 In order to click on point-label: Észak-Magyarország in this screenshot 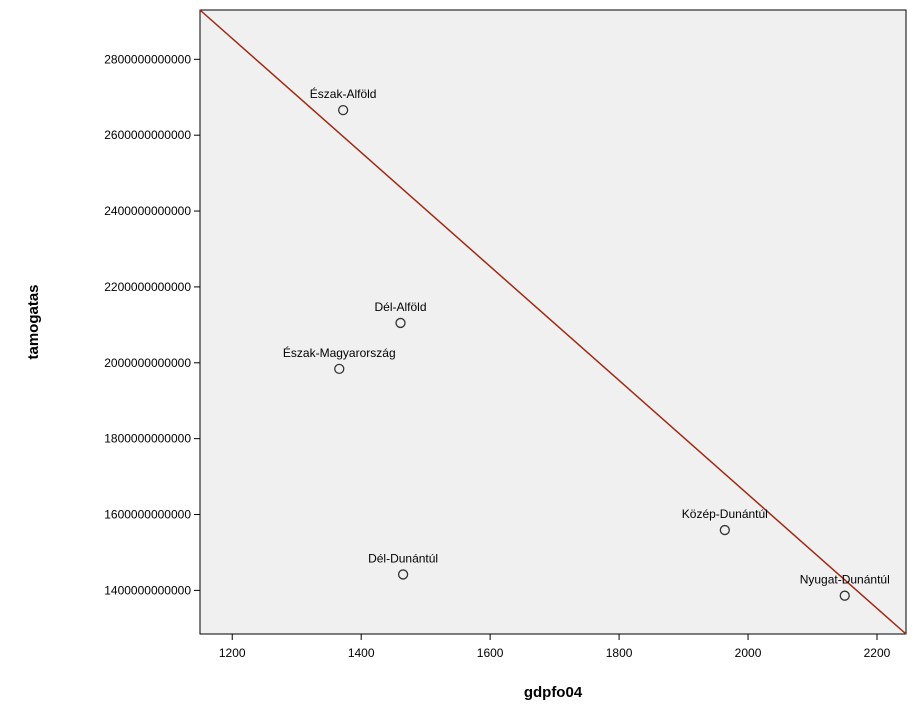, I will do `click(339, 352)`.